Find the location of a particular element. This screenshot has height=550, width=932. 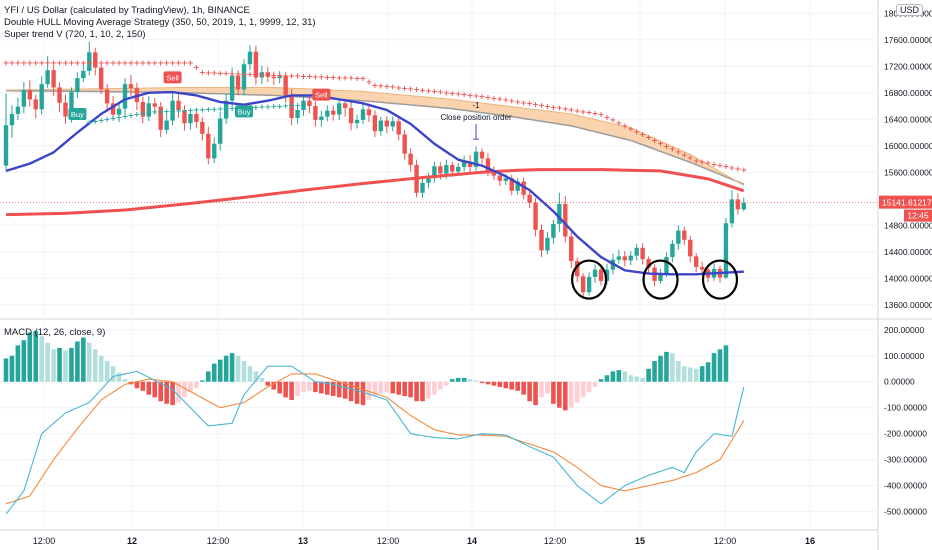

macd-legend: MACD (12, 26, close, 9) is located at coordinates (55, 332).